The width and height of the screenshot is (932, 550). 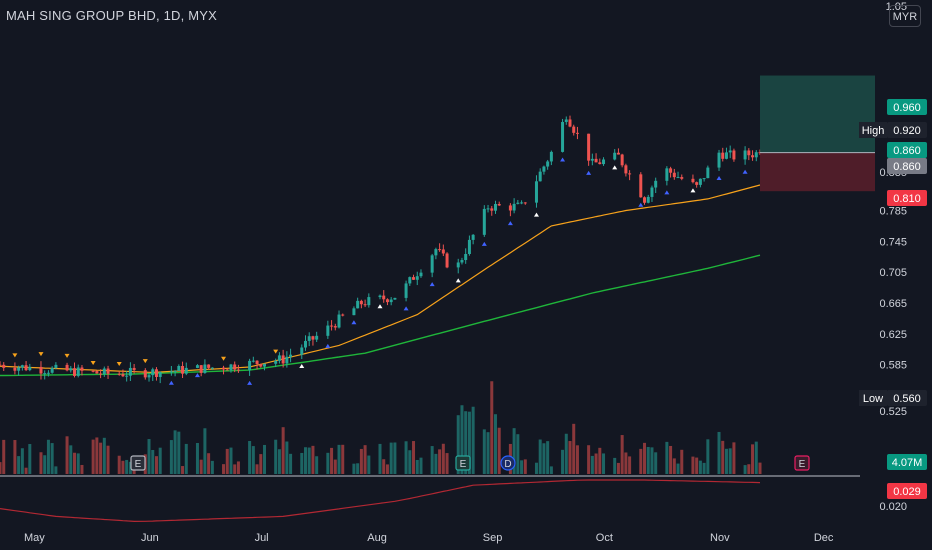 I want to click on price-tick-label: 0.785, so click(x=893, y=211).